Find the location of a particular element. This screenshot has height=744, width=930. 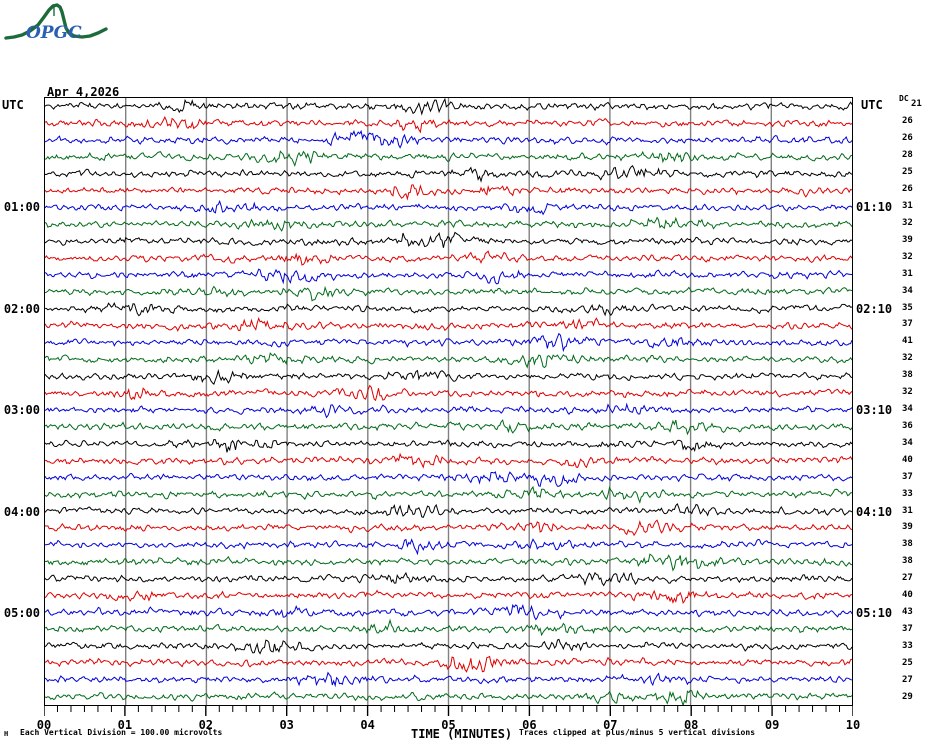

left-axis-header: UTC is located at coordinates (13, 105).